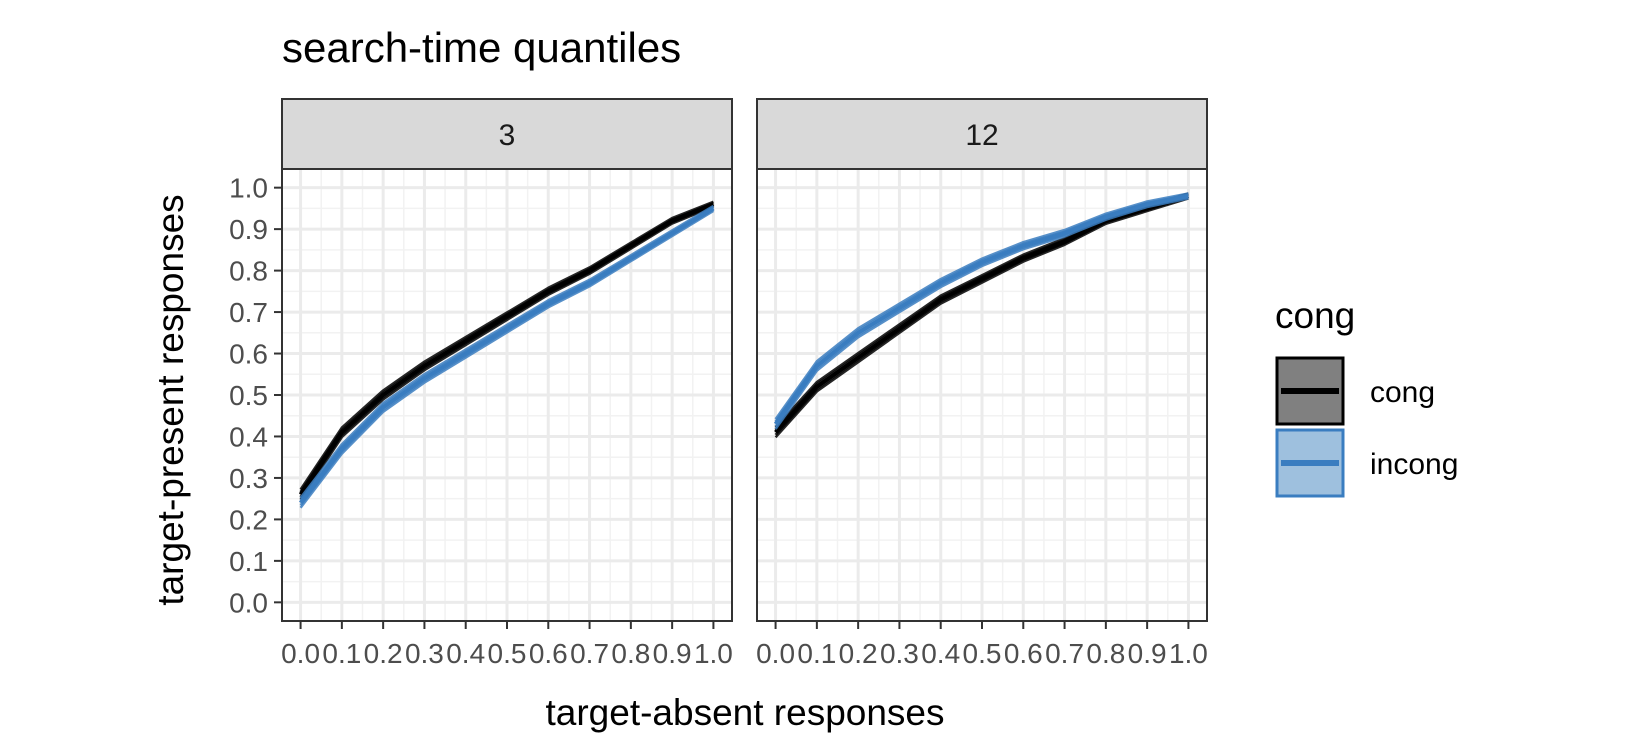 The width and height of the screenshot is (1650, 750). What do you see at coordinates (481, 47) in the screenshot?
I see `chart-title: search-time quantiles` at bounding box center [481, 47].